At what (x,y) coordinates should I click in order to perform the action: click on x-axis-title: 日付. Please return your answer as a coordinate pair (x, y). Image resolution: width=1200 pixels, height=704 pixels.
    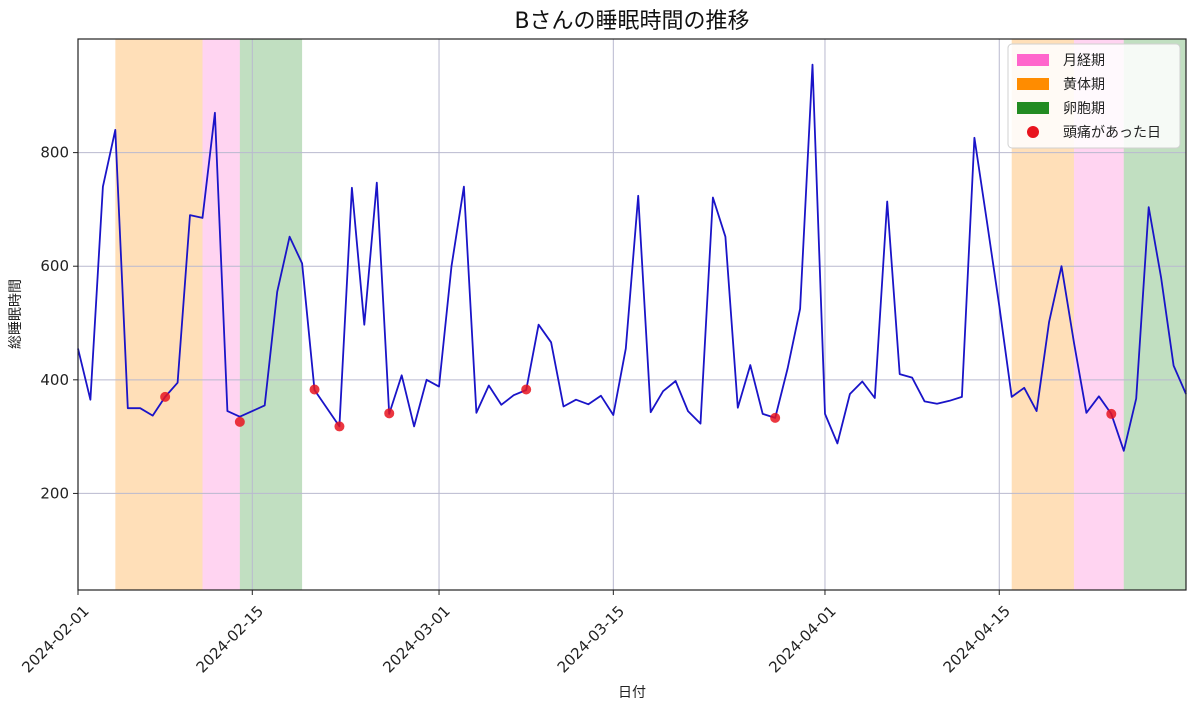
    Looking at the image, I should click on (632, 693).